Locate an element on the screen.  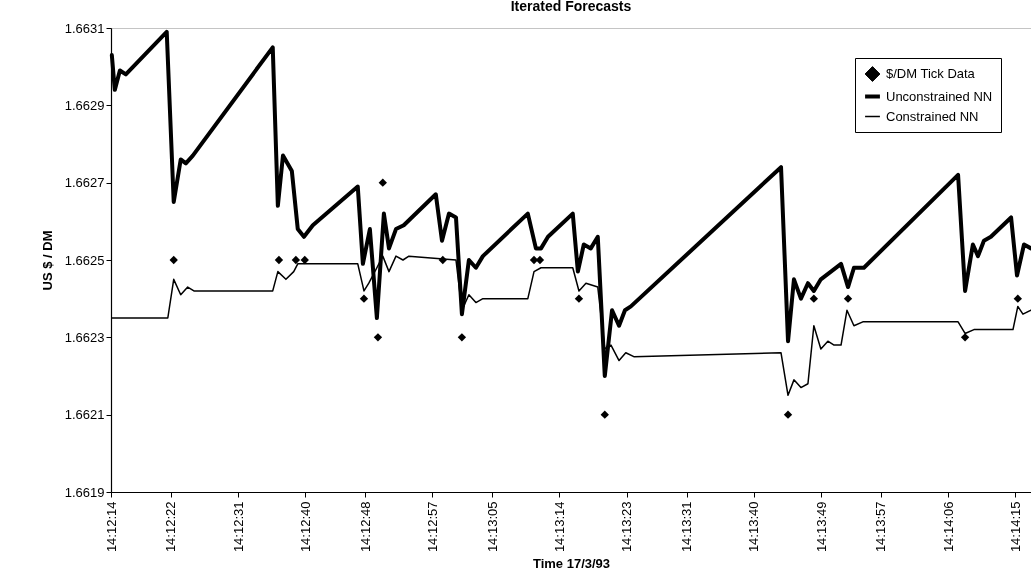
x-tick-label: 14:12:40 is located at coordinates (305, 527).